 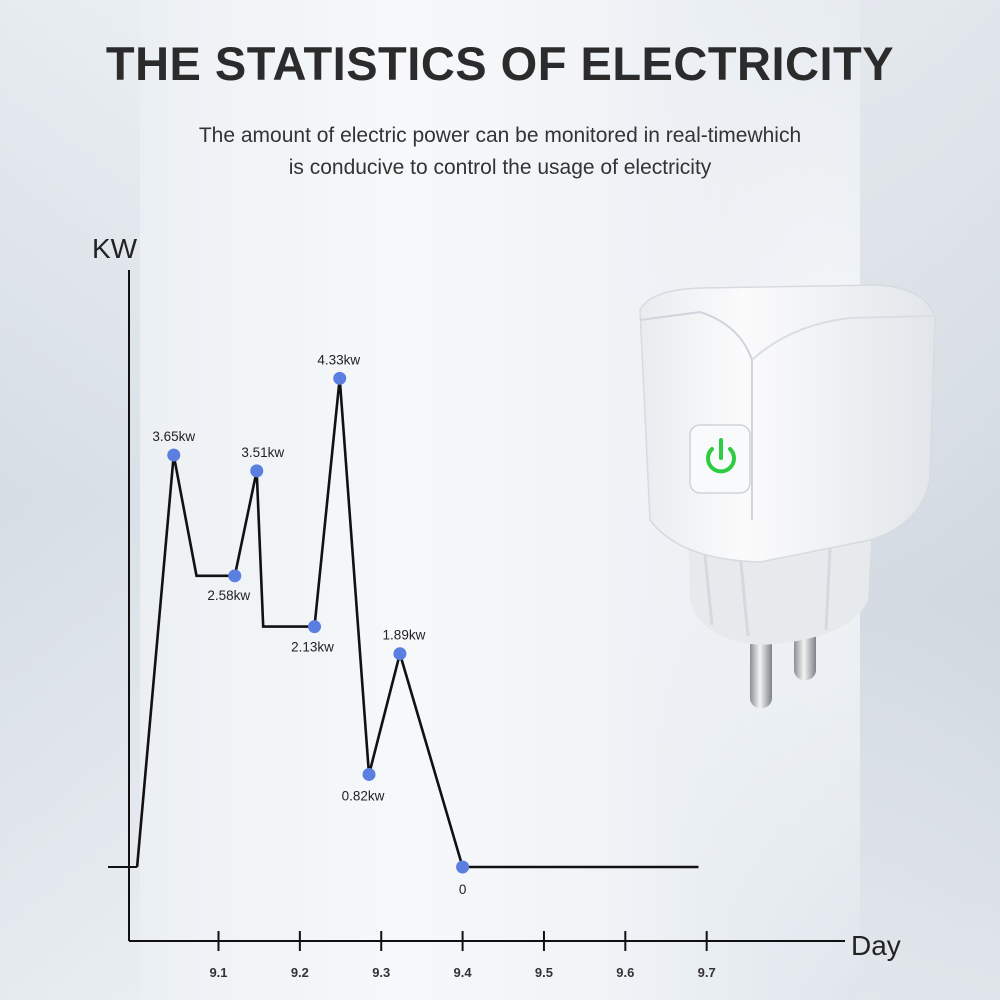 What do you see at coordinates (363, 795) in the screenshot?
I see `data-label: 0.82kw` at bounding box center [363, 795].